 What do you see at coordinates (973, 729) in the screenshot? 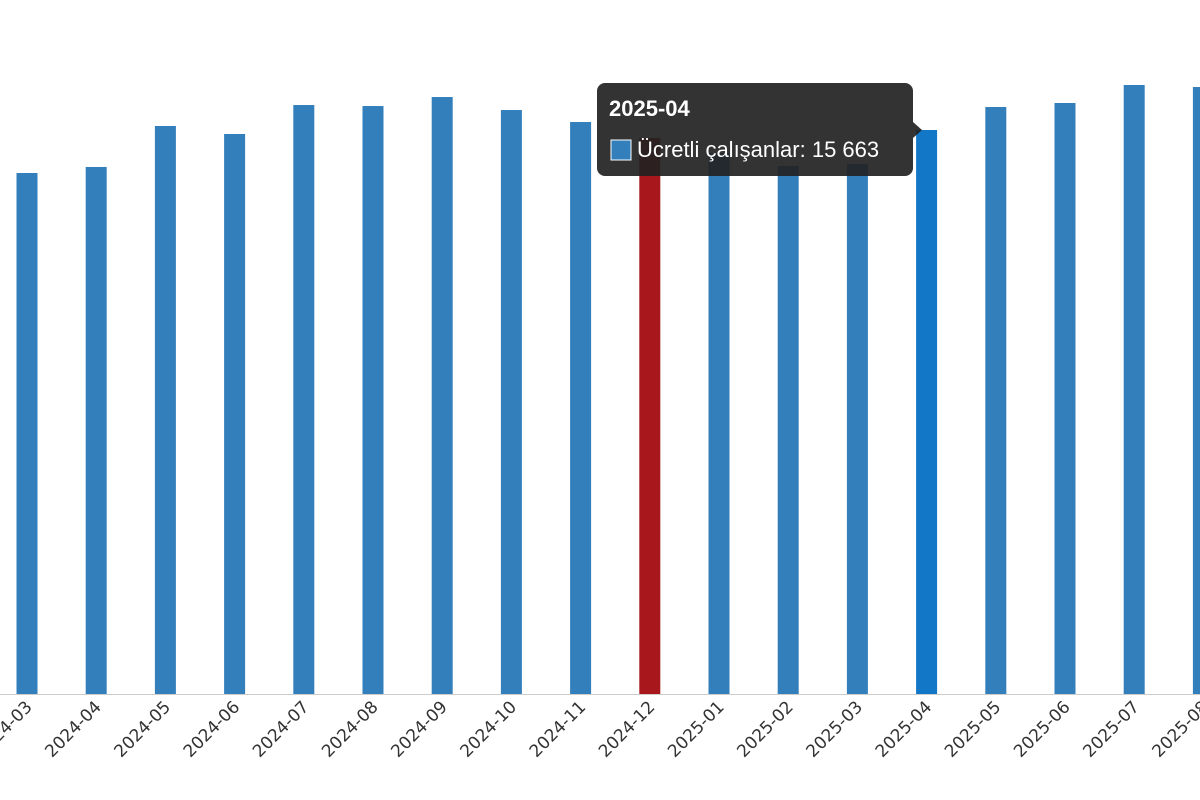
I see `x-tick-label: 2025-05` at bounding box center [973, 729].